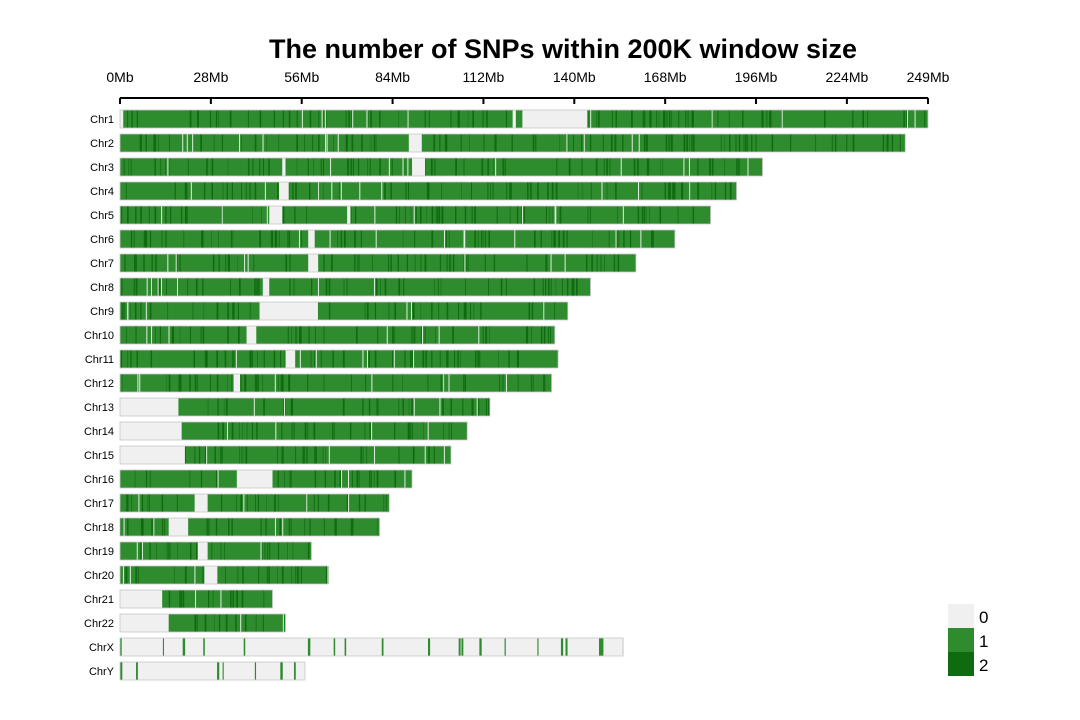  Describe the element at coordinates (363, 263) in the screenshot. I see `chromosome-row: Chr7` at that location.